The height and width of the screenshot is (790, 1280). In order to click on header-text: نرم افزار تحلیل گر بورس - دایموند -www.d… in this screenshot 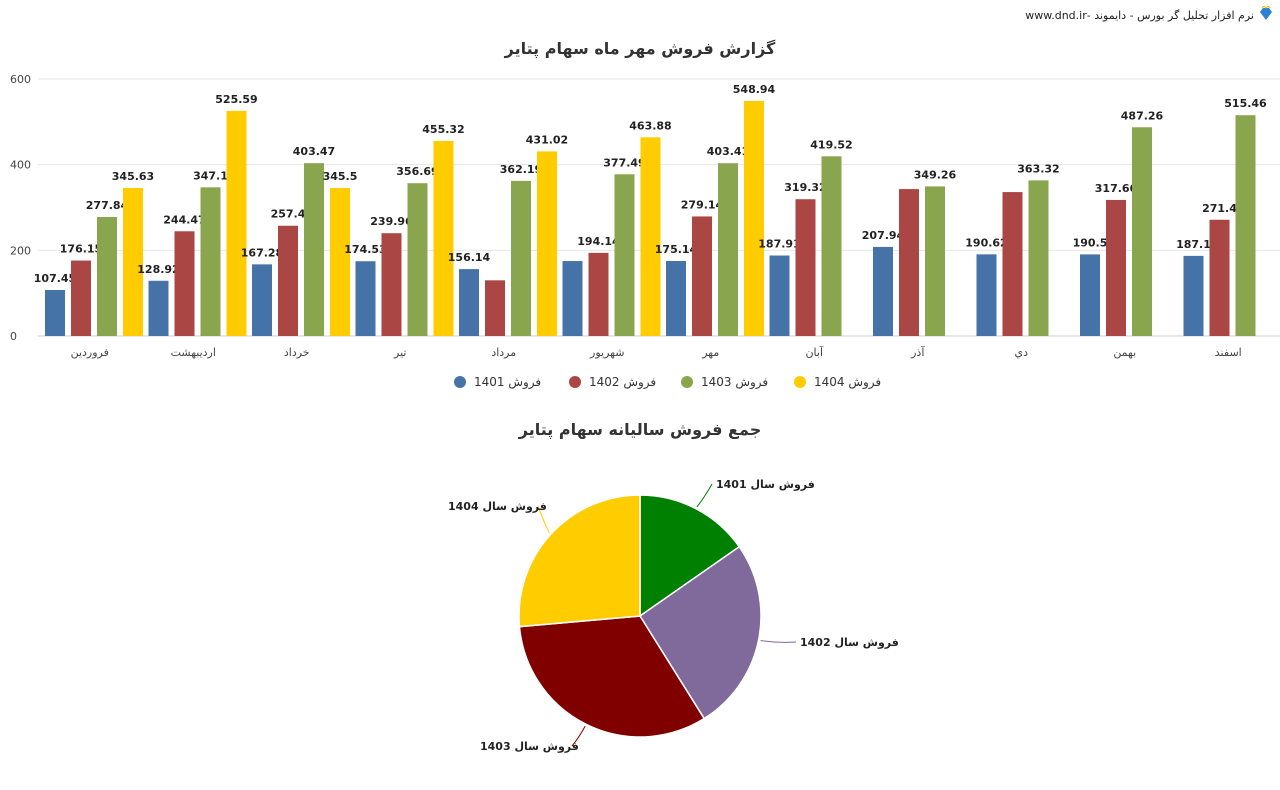, I will do `click(1139, 15)`.